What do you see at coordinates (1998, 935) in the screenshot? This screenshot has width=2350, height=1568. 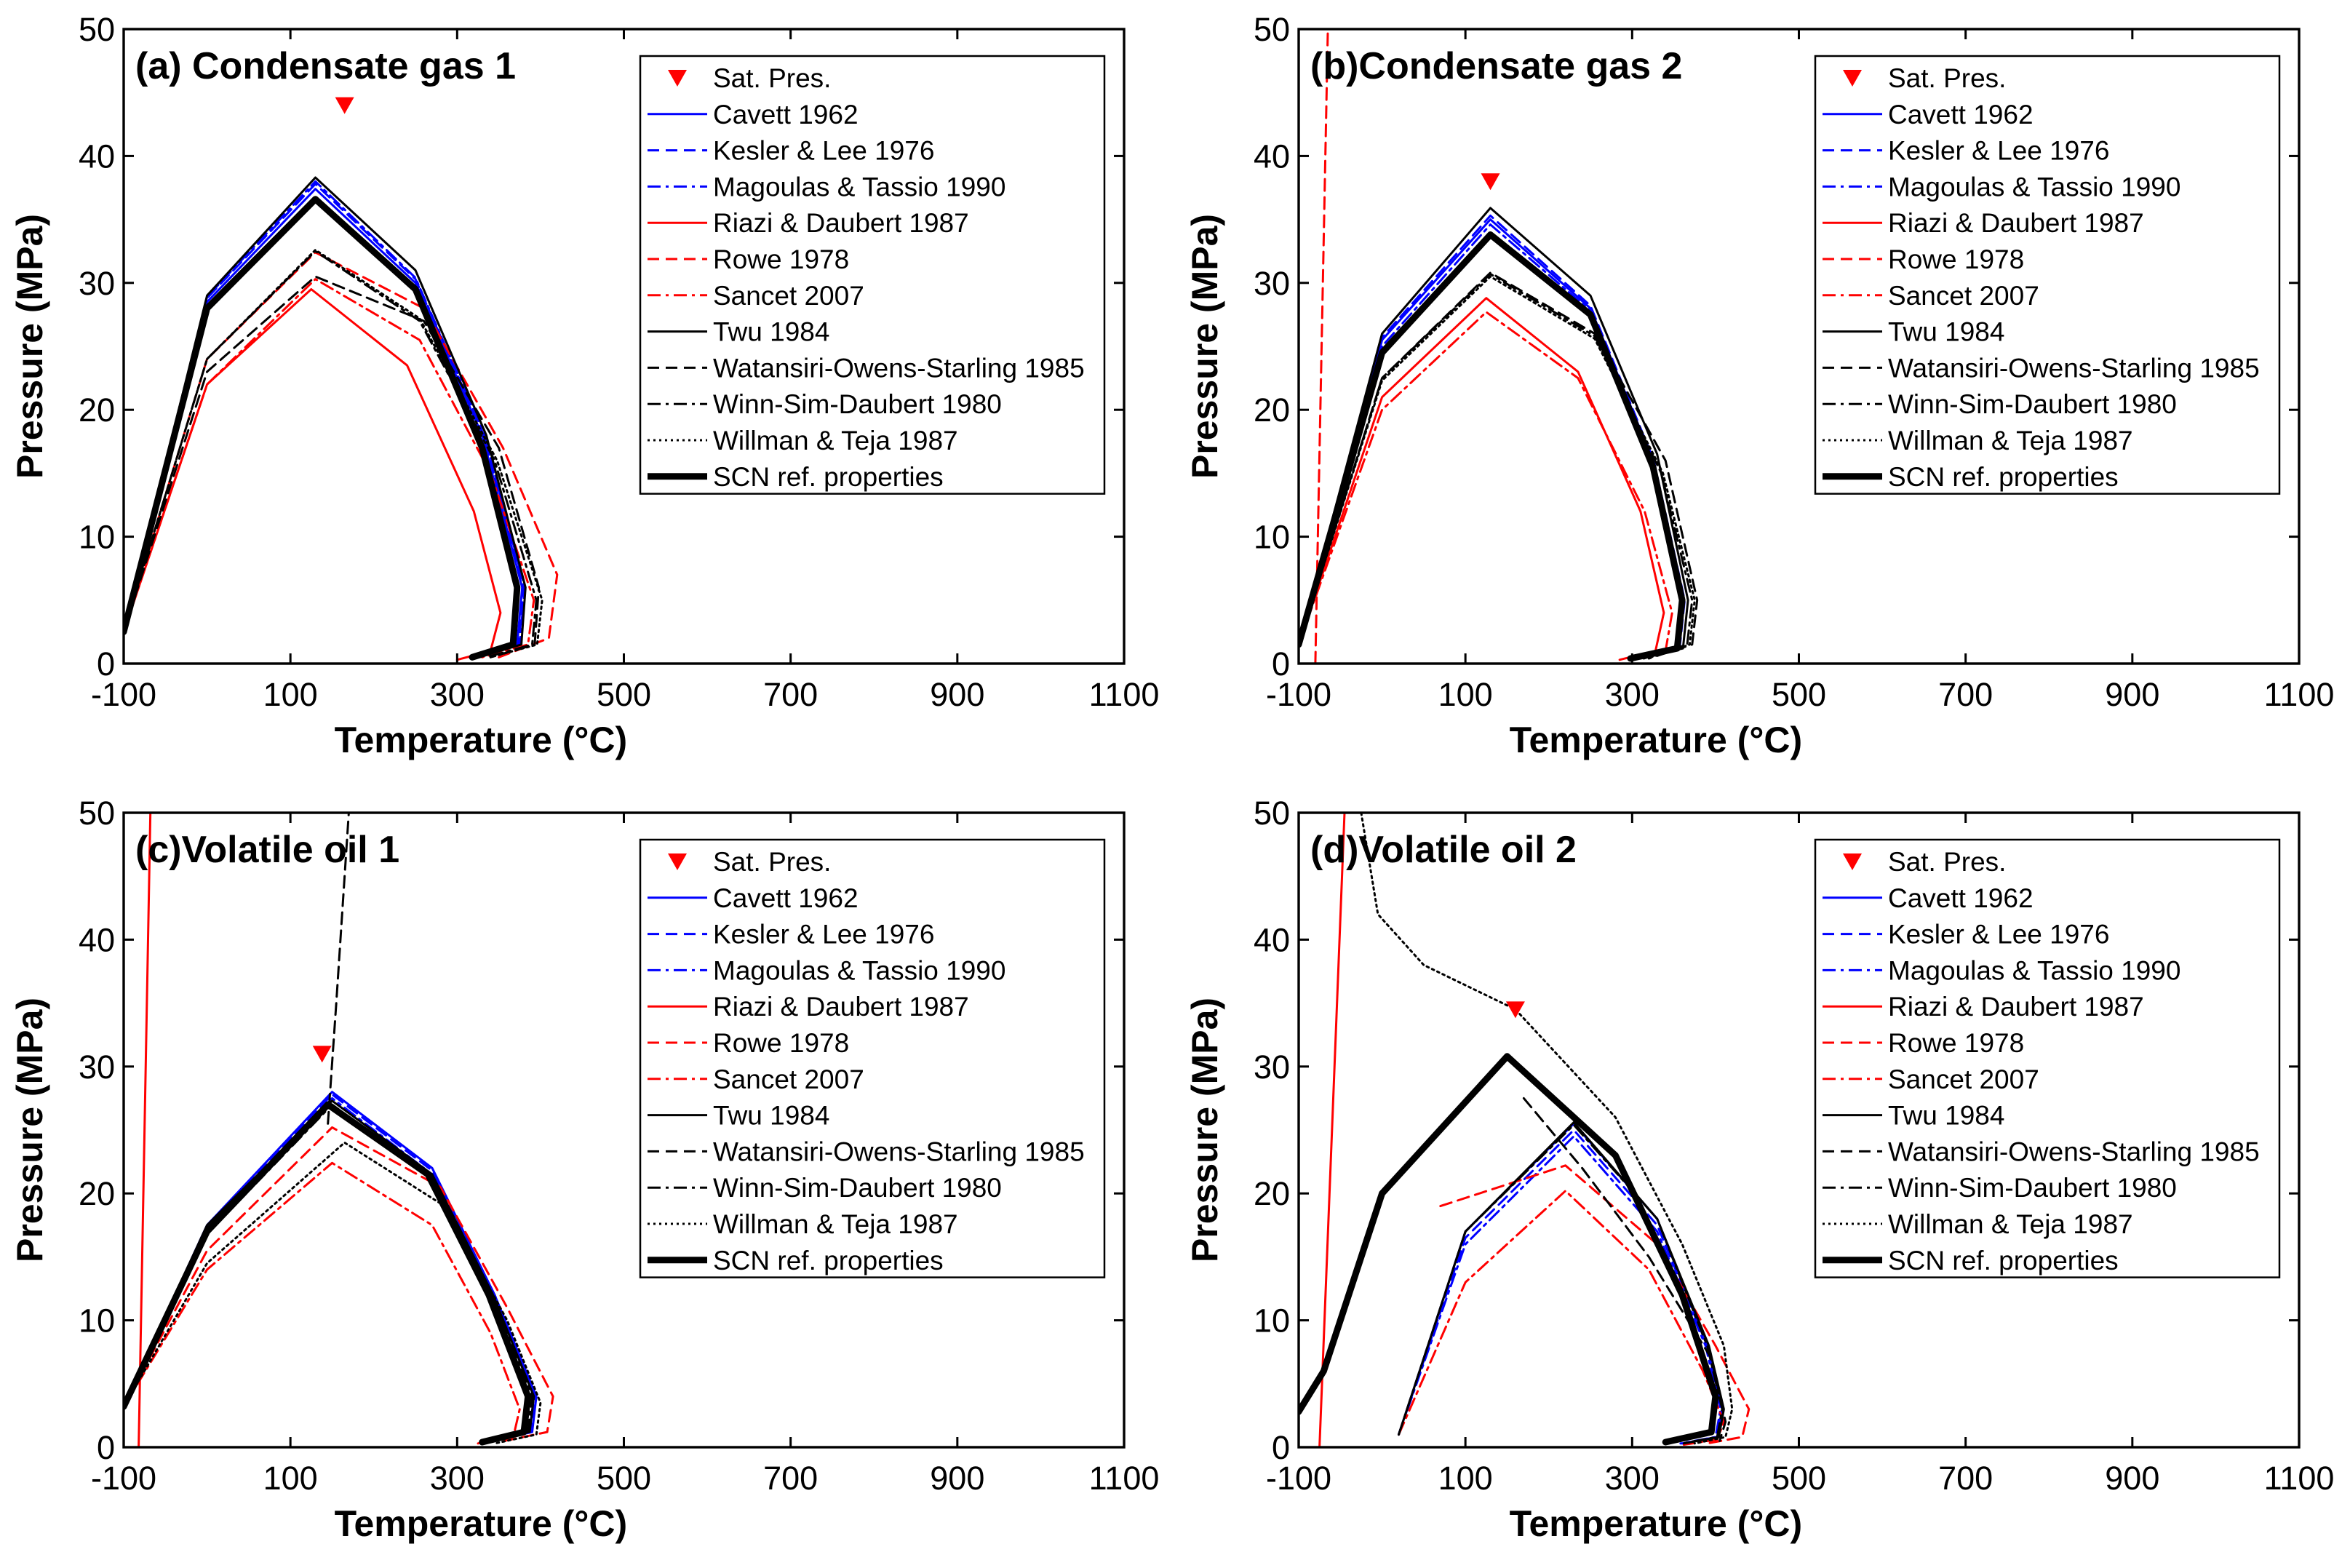 I see `legend-entry: Kesler & Lee 1976` at bounding box center [1998, 935].